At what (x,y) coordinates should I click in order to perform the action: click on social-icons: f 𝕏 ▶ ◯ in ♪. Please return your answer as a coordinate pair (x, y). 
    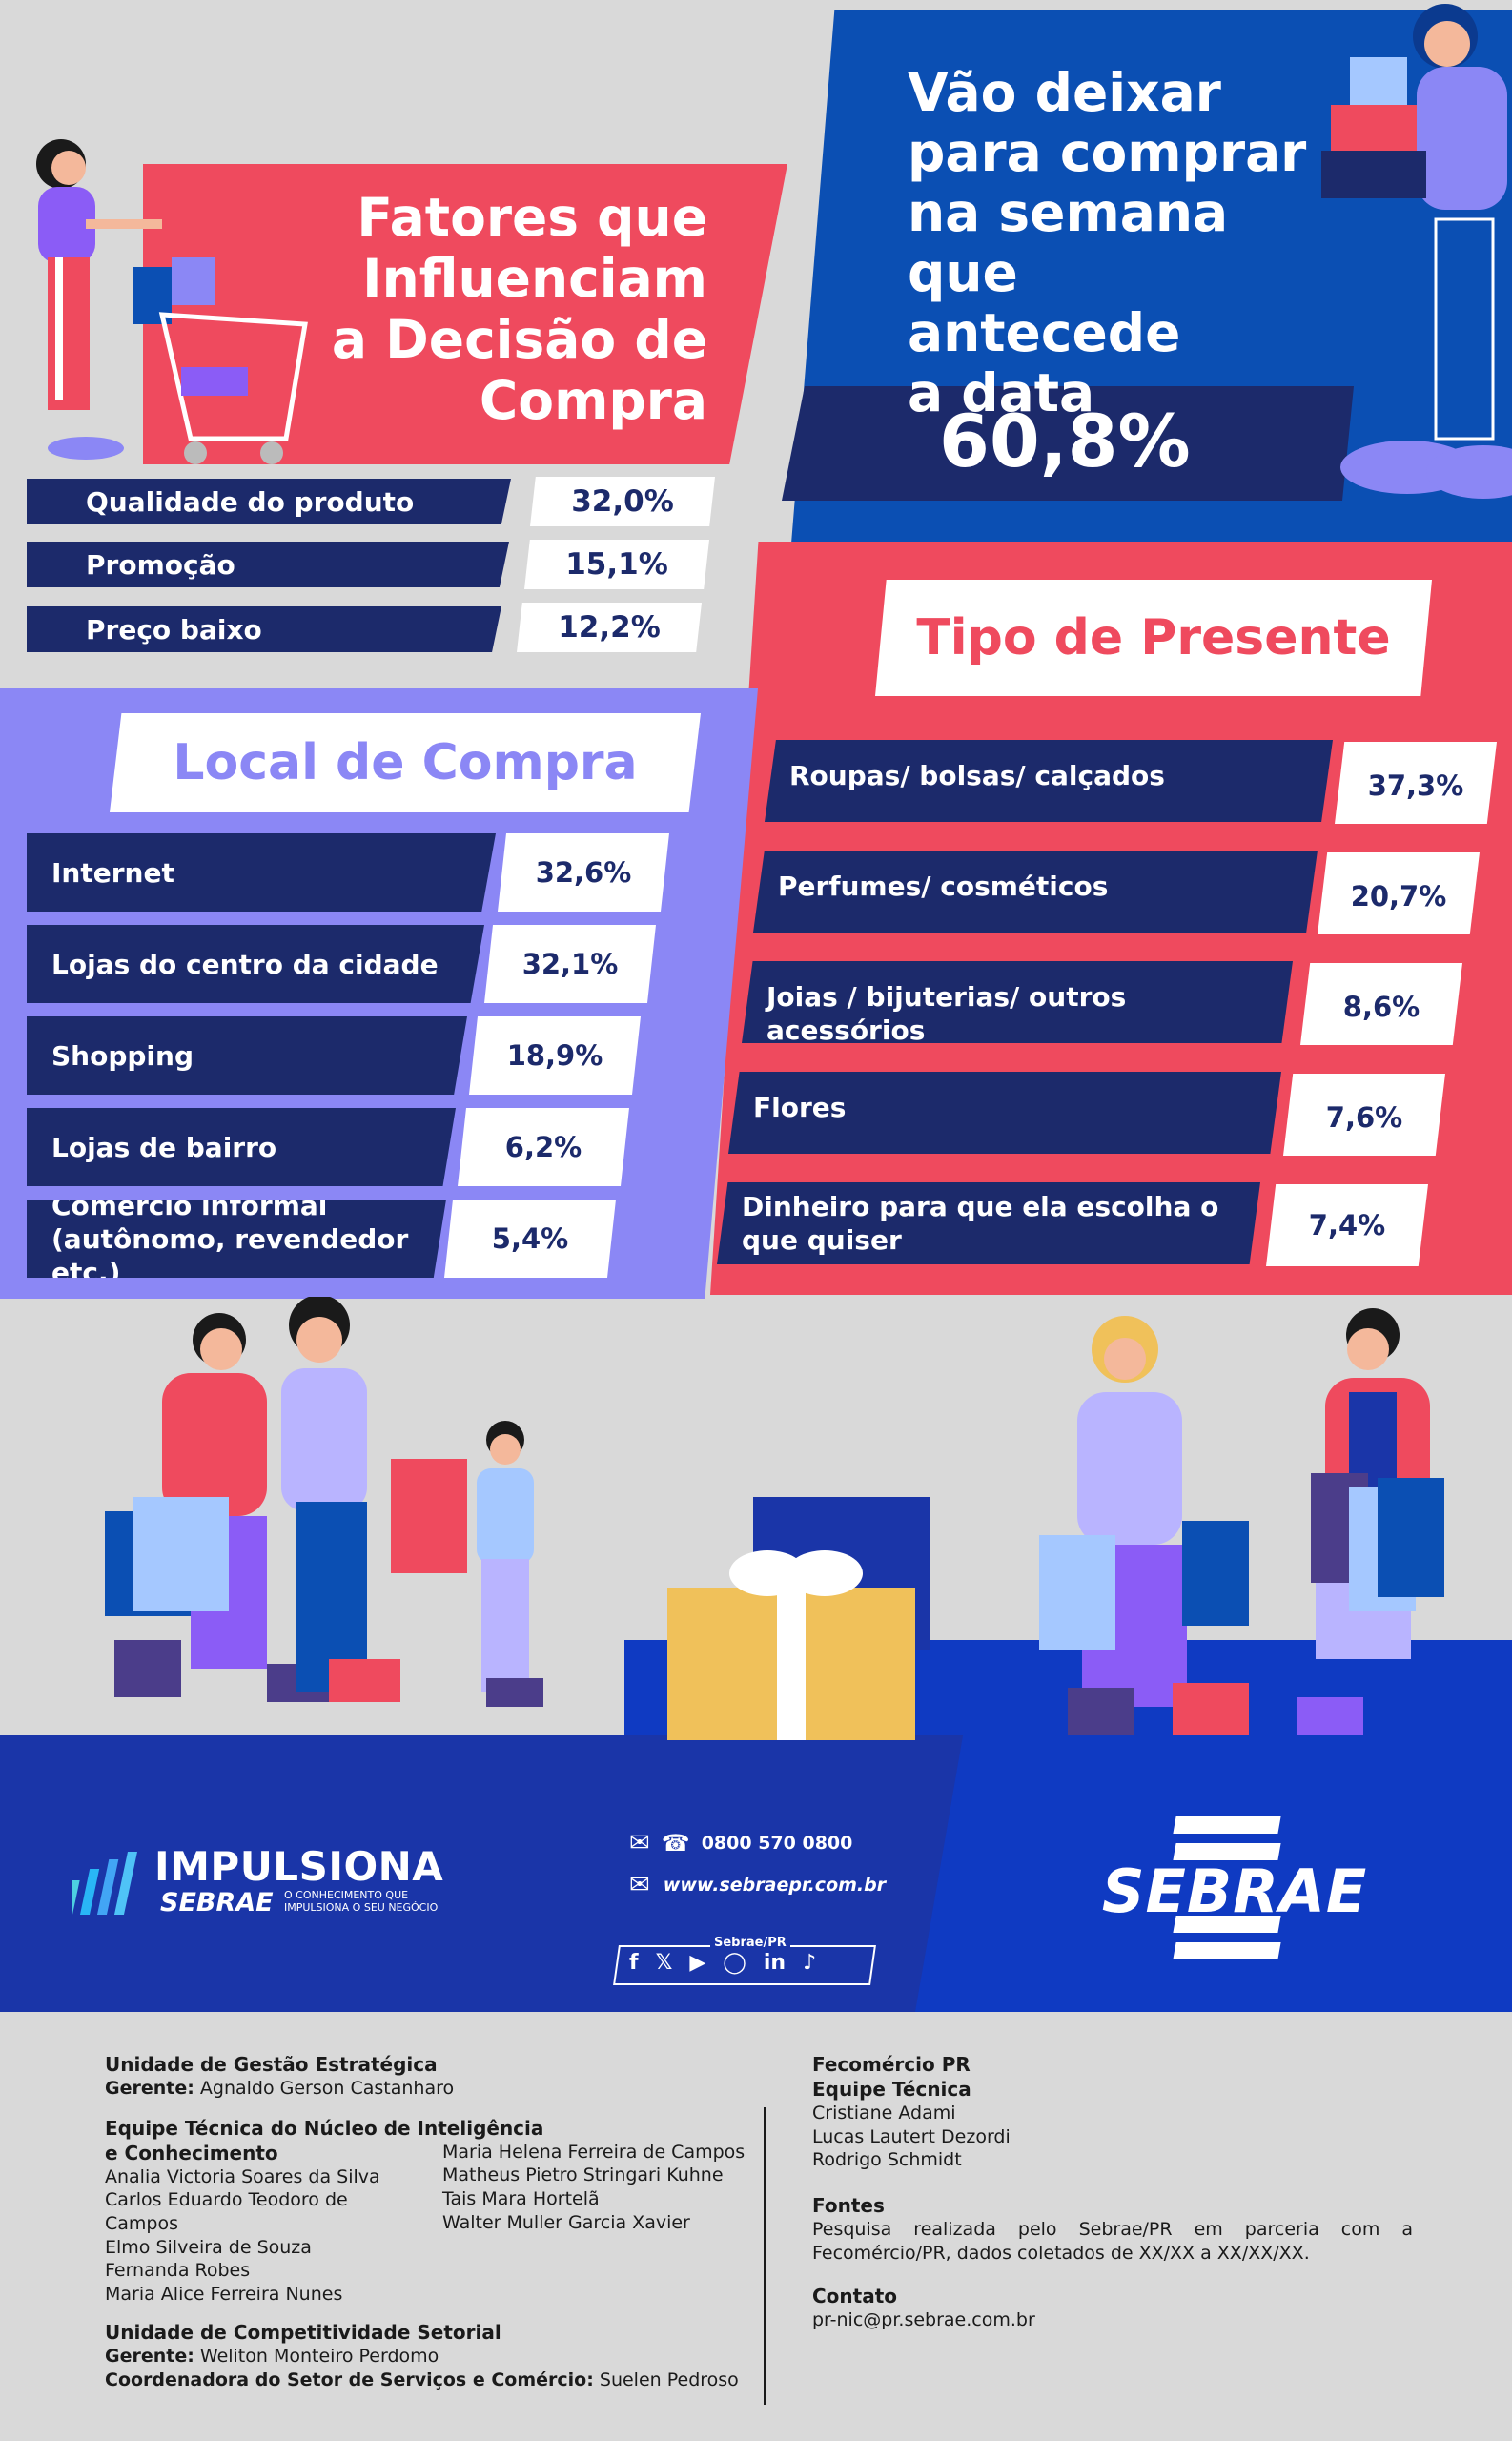
    Looking at the image, I should click on (722, 1963).